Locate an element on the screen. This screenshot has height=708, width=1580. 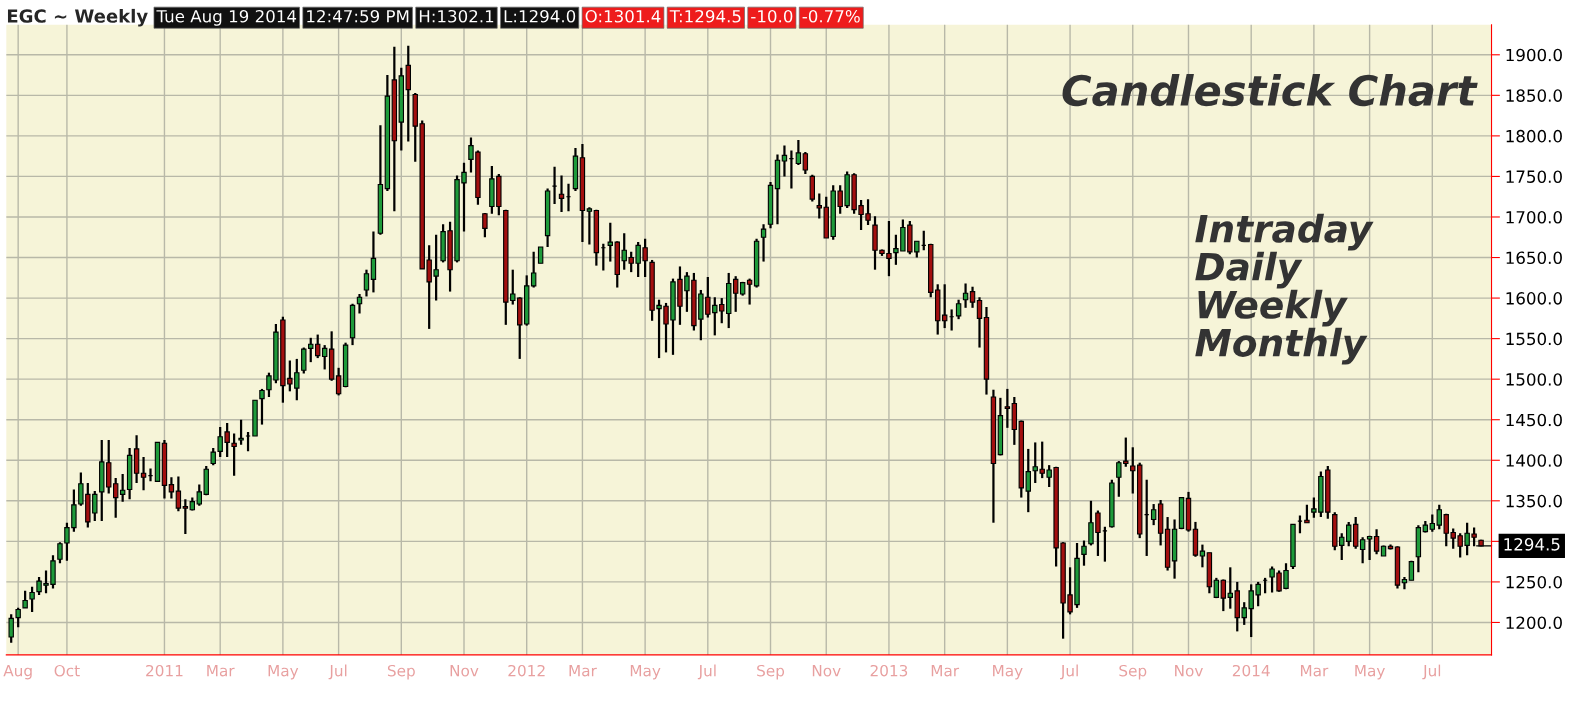
annotation: Tue Aug 19 2014 is located at coordinates (226, 17).